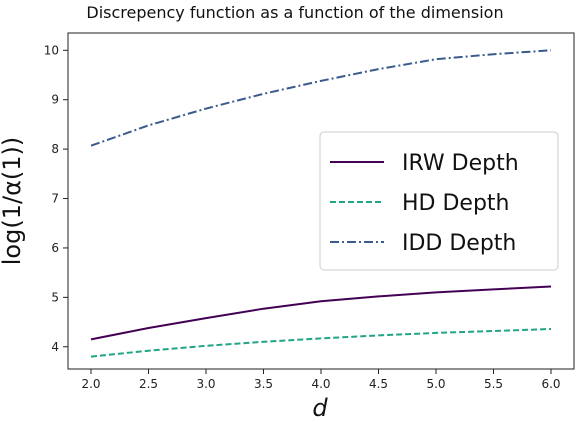  I want to click on y-tick-label: 9, so click(55, 100).